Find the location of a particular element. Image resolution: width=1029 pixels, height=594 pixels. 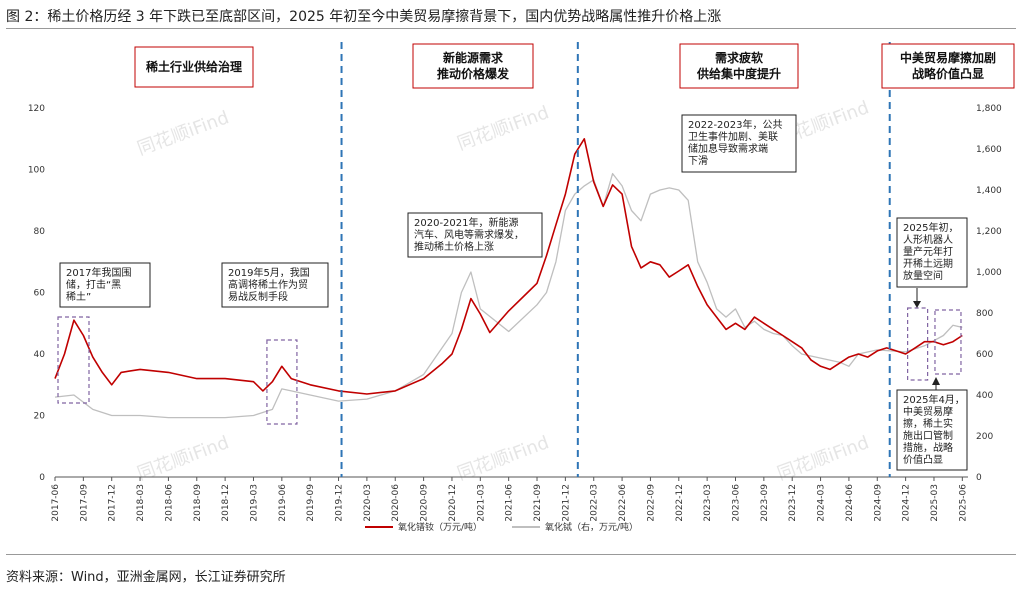

phase-label: 中美贸易摩擦加剧 is located at coordinates (948, 57).